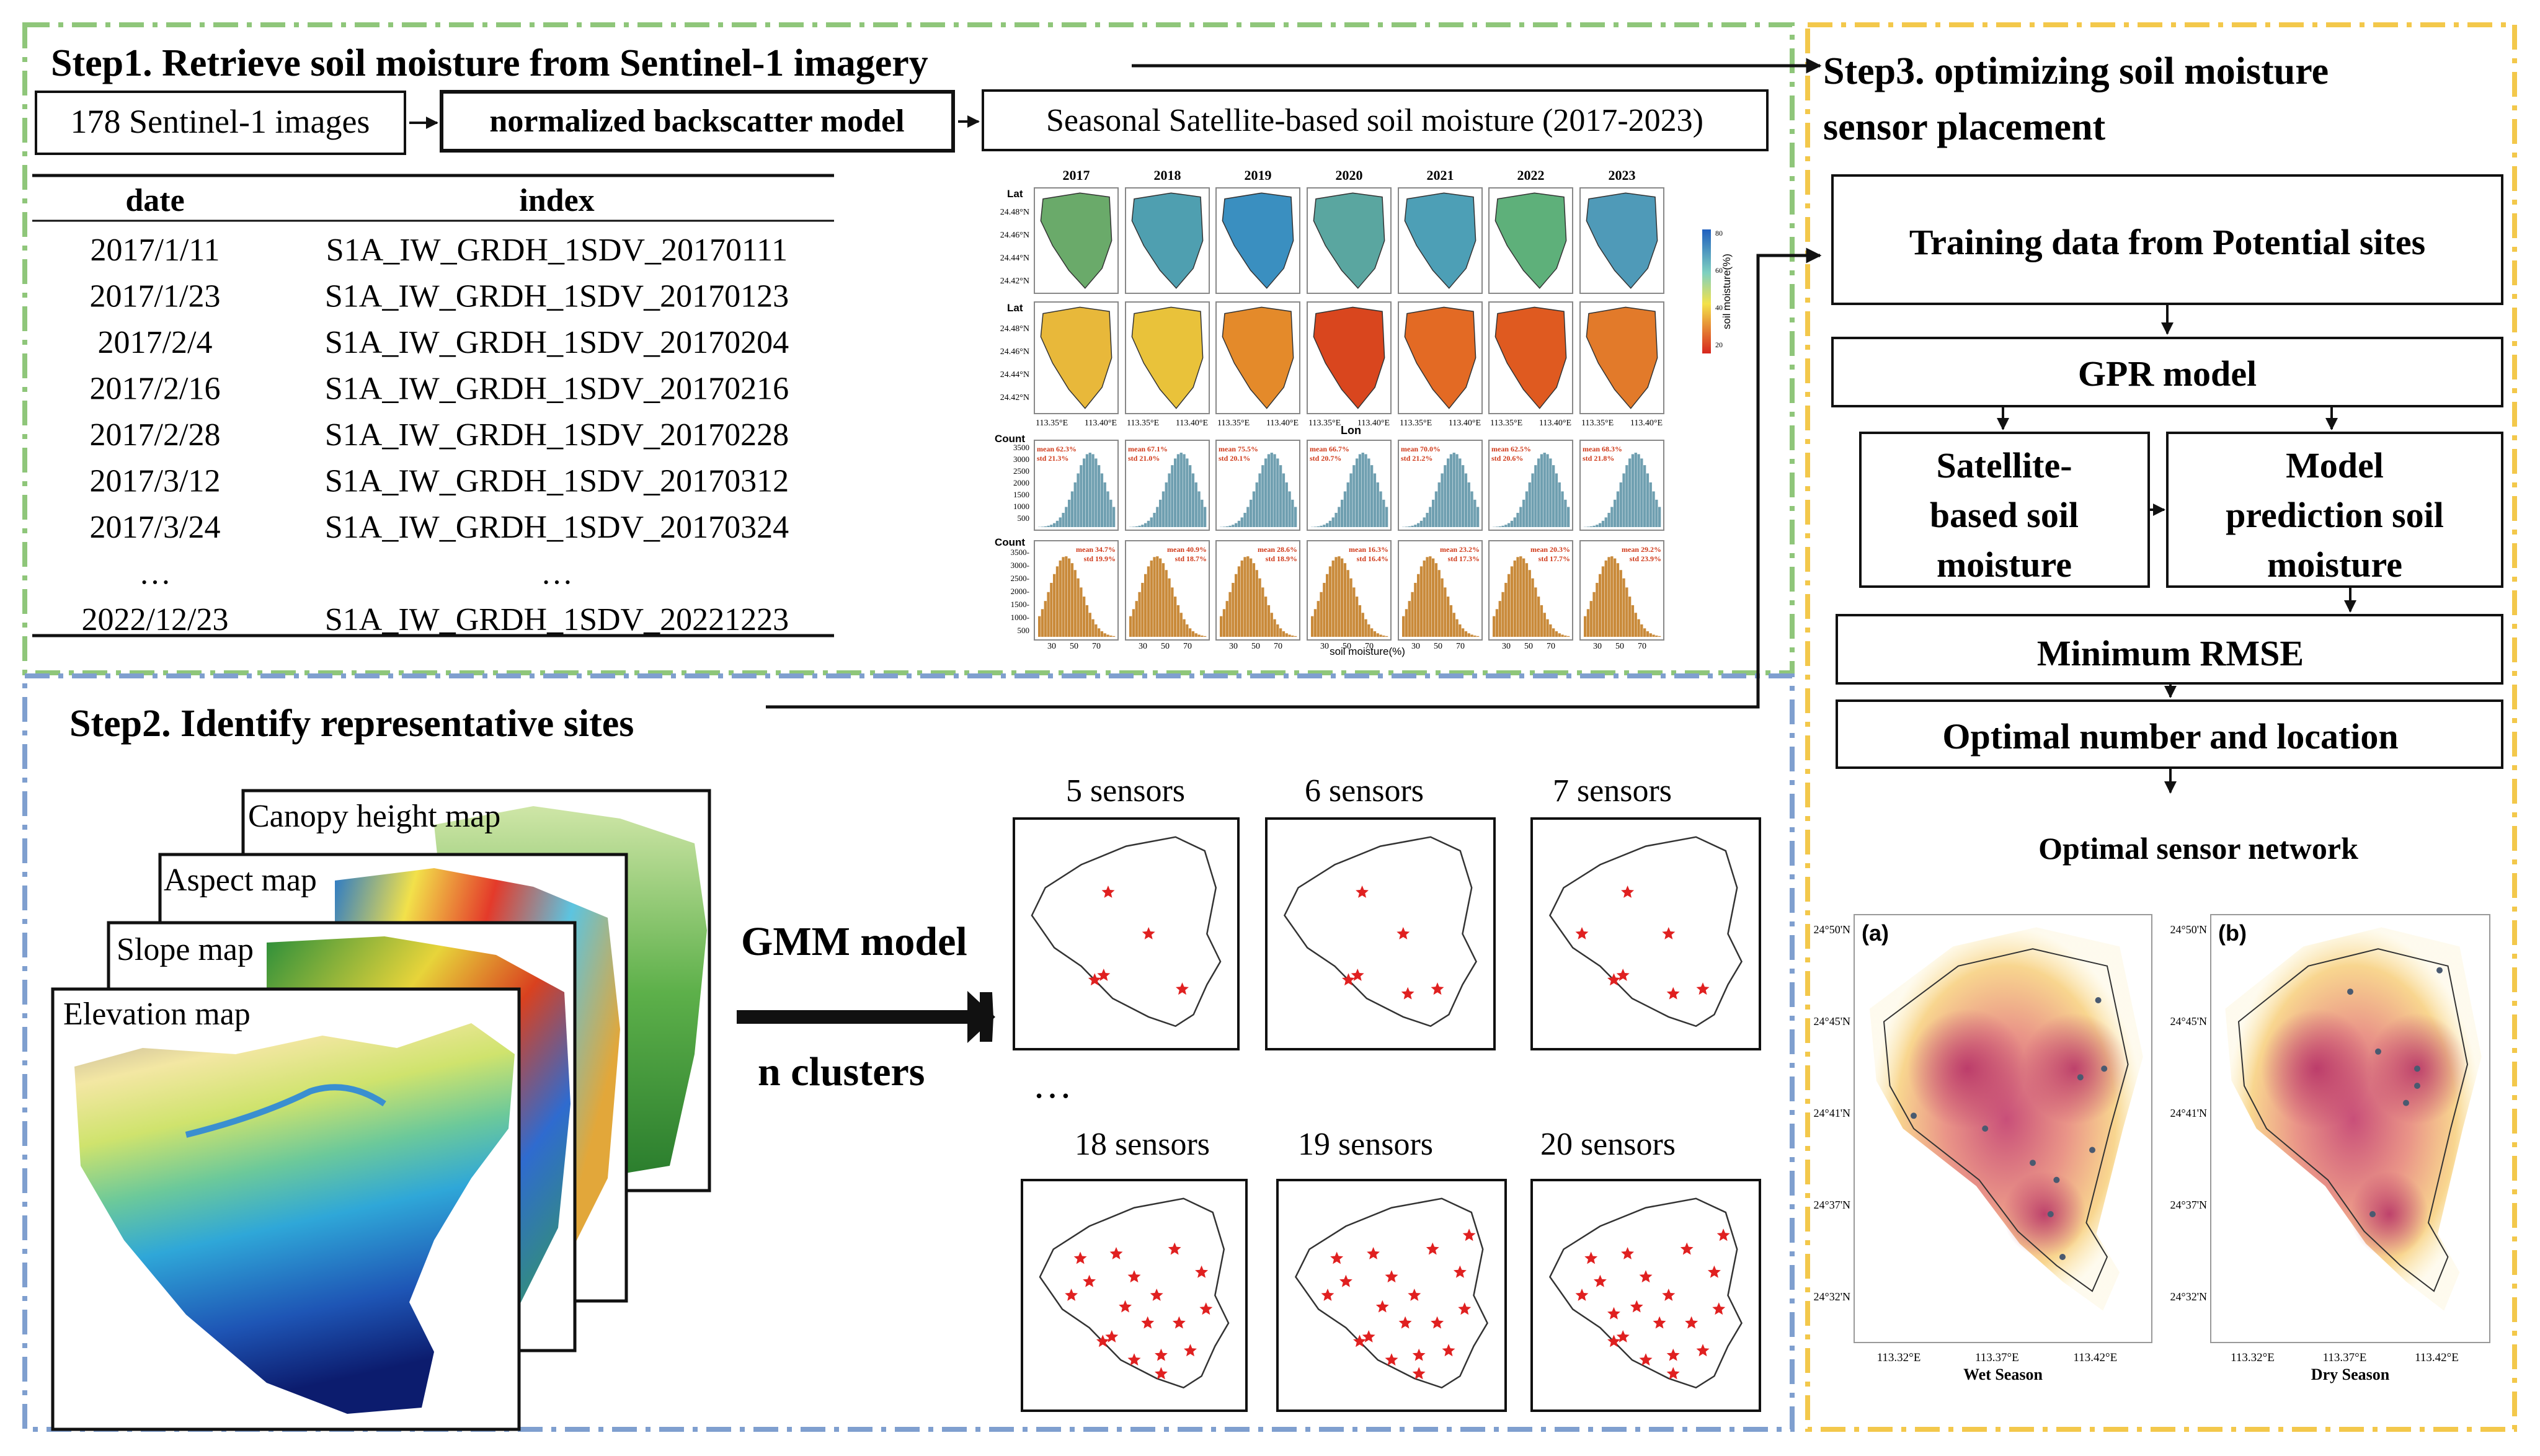 This screenshot has height=1456, width=2540. What do you see at coordinates (1234, 459) in the screenshot?
I see `mini-wet-std: std 20.1%` at bounding box center [1234, 459].